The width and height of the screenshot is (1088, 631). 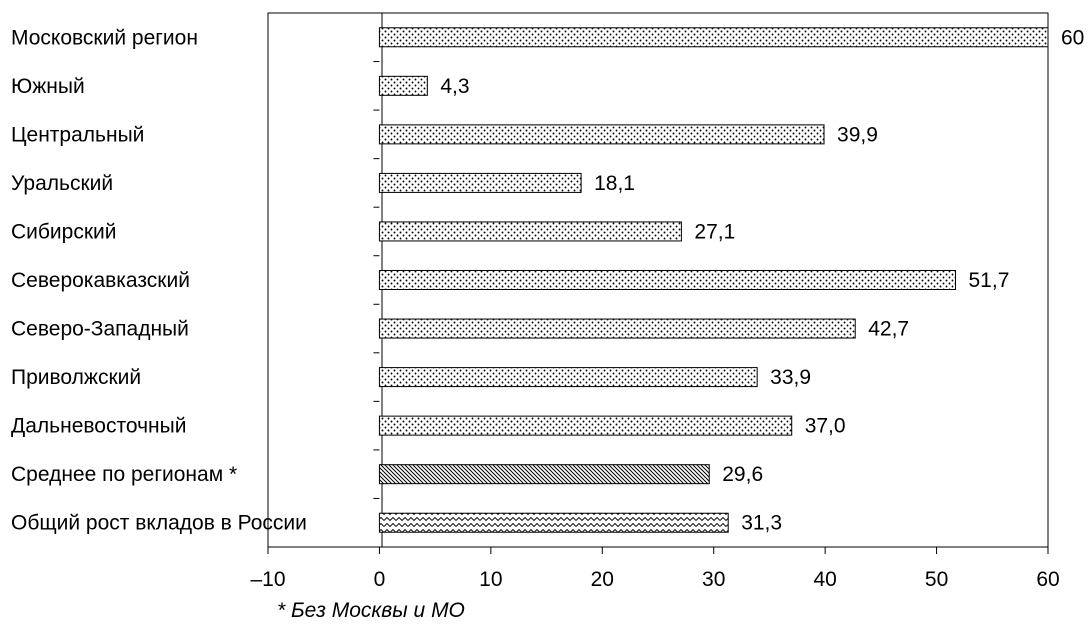 What do you see at coordinates (742, 474) in the screenshot?
I see `value-label: 29,6` at bounding box center [742, 474].